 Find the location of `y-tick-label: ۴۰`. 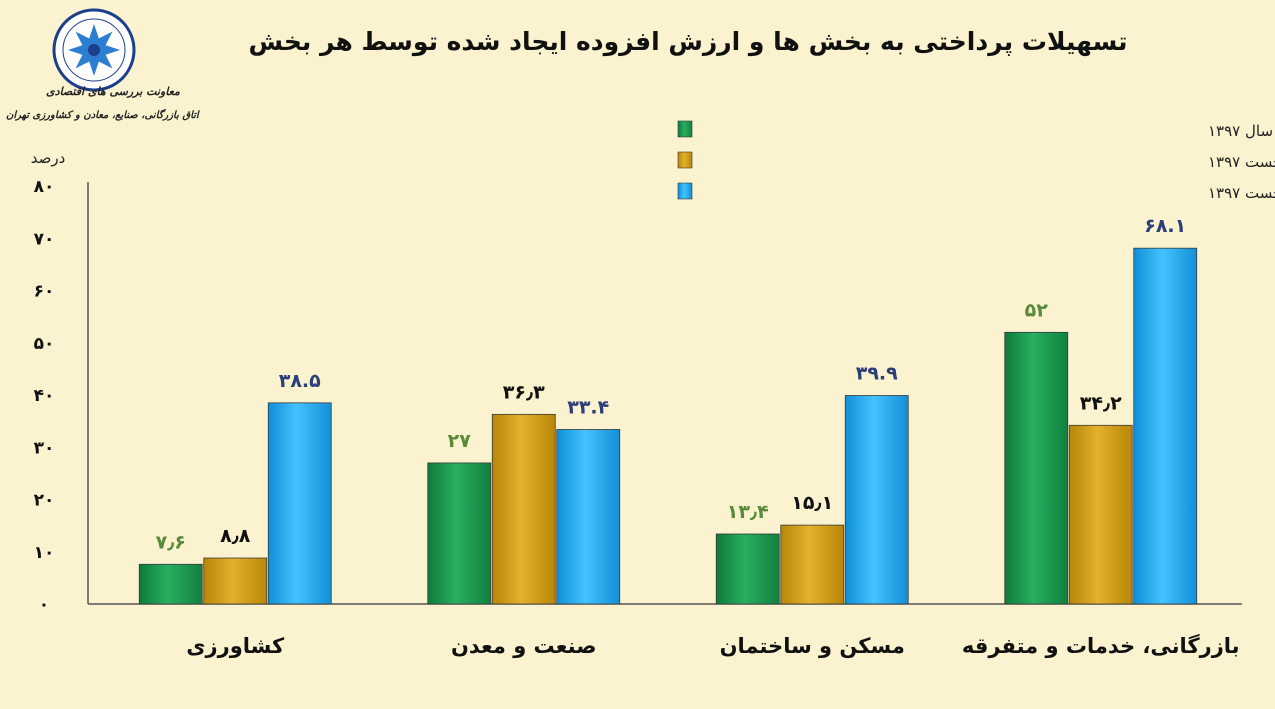

y-tick-label: ۴۰ is located at coordinates (44, 396).